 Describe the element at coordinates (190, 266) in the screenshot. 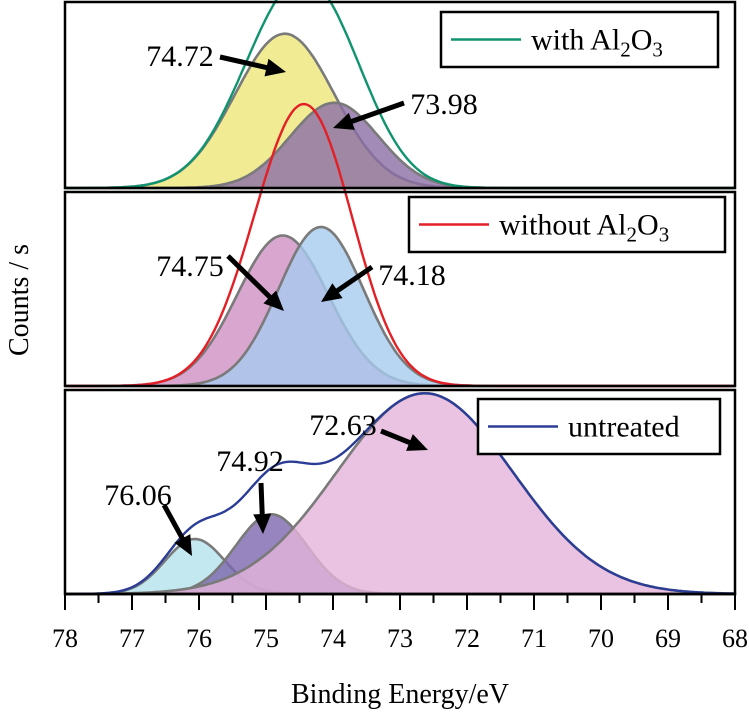

I see `peak-label-74-75: 74.75` at that location.